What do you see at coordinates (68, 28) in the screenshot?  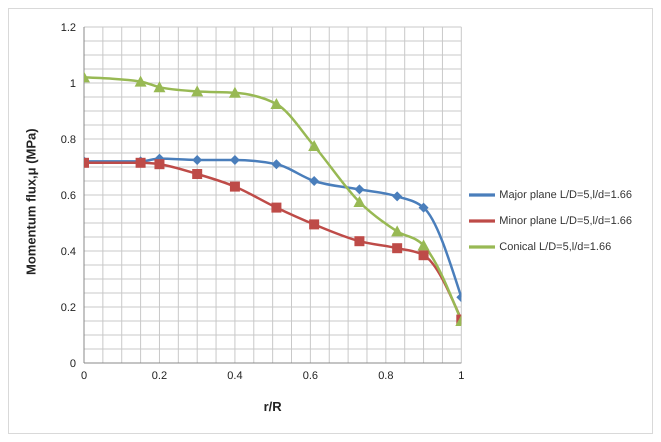 I see `y-tick-label: 1.2` at bounding box center [68, 28].